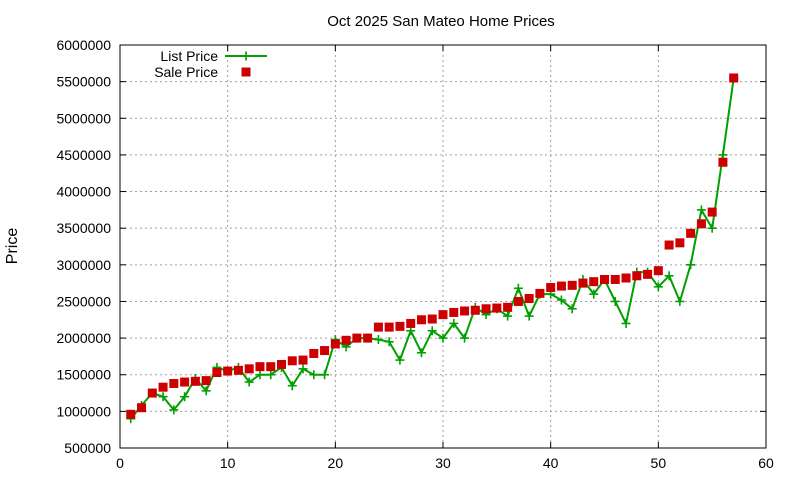  I want to click on y-tick-label-8: 4500000, so click(83, 155).